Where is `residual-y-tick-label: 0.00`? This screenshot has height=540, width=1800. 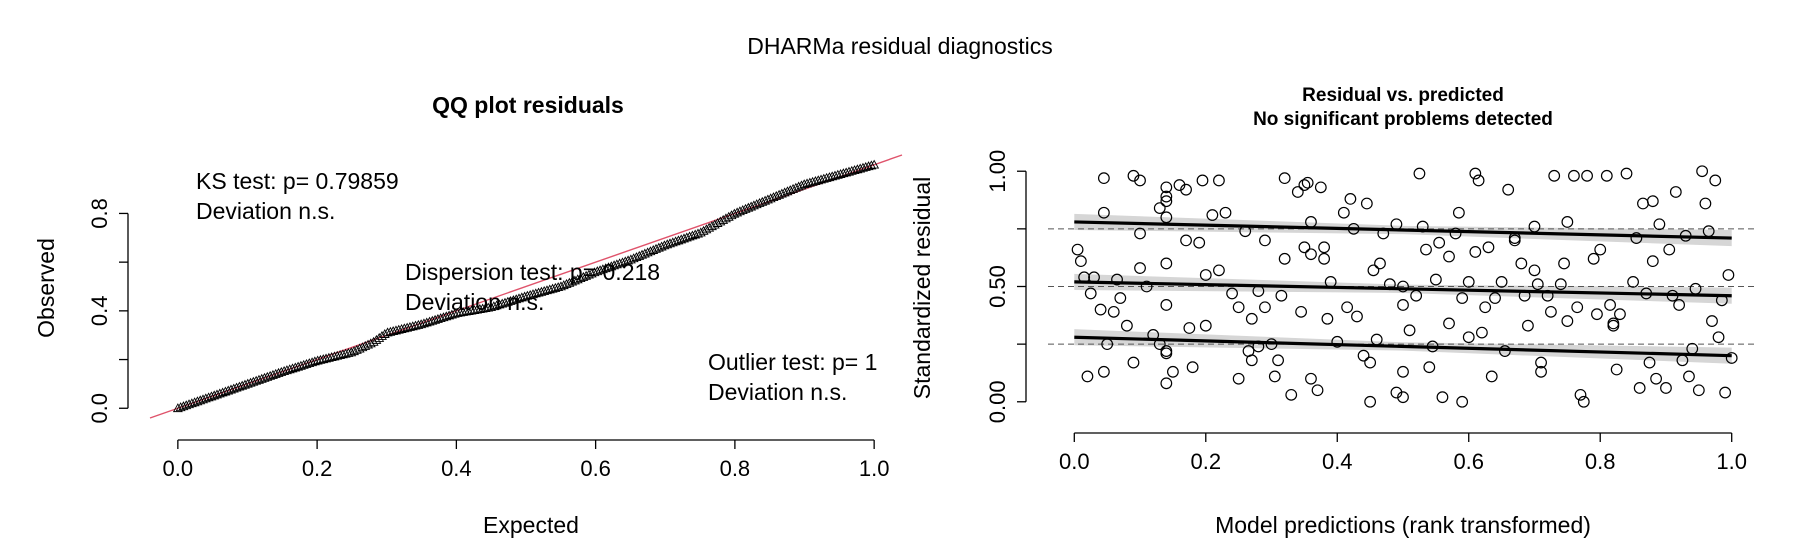
residual-y-tick-label: 0.00 is located at coordinates (997, 401).